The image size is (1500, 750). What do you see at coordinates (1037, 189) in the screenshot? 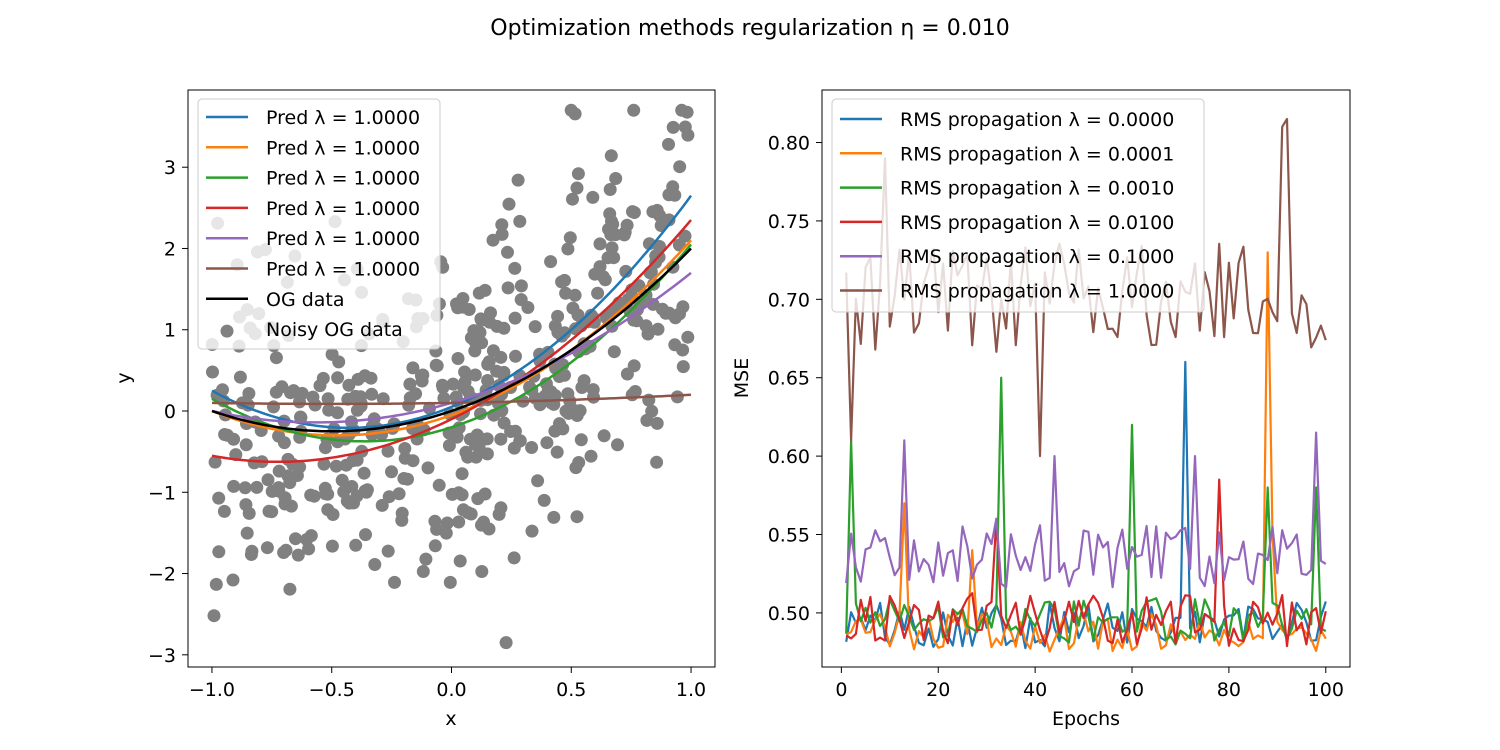
I see `legend-label: RMS propagation λ = 0.0010` at bounding box center [1037, 189].